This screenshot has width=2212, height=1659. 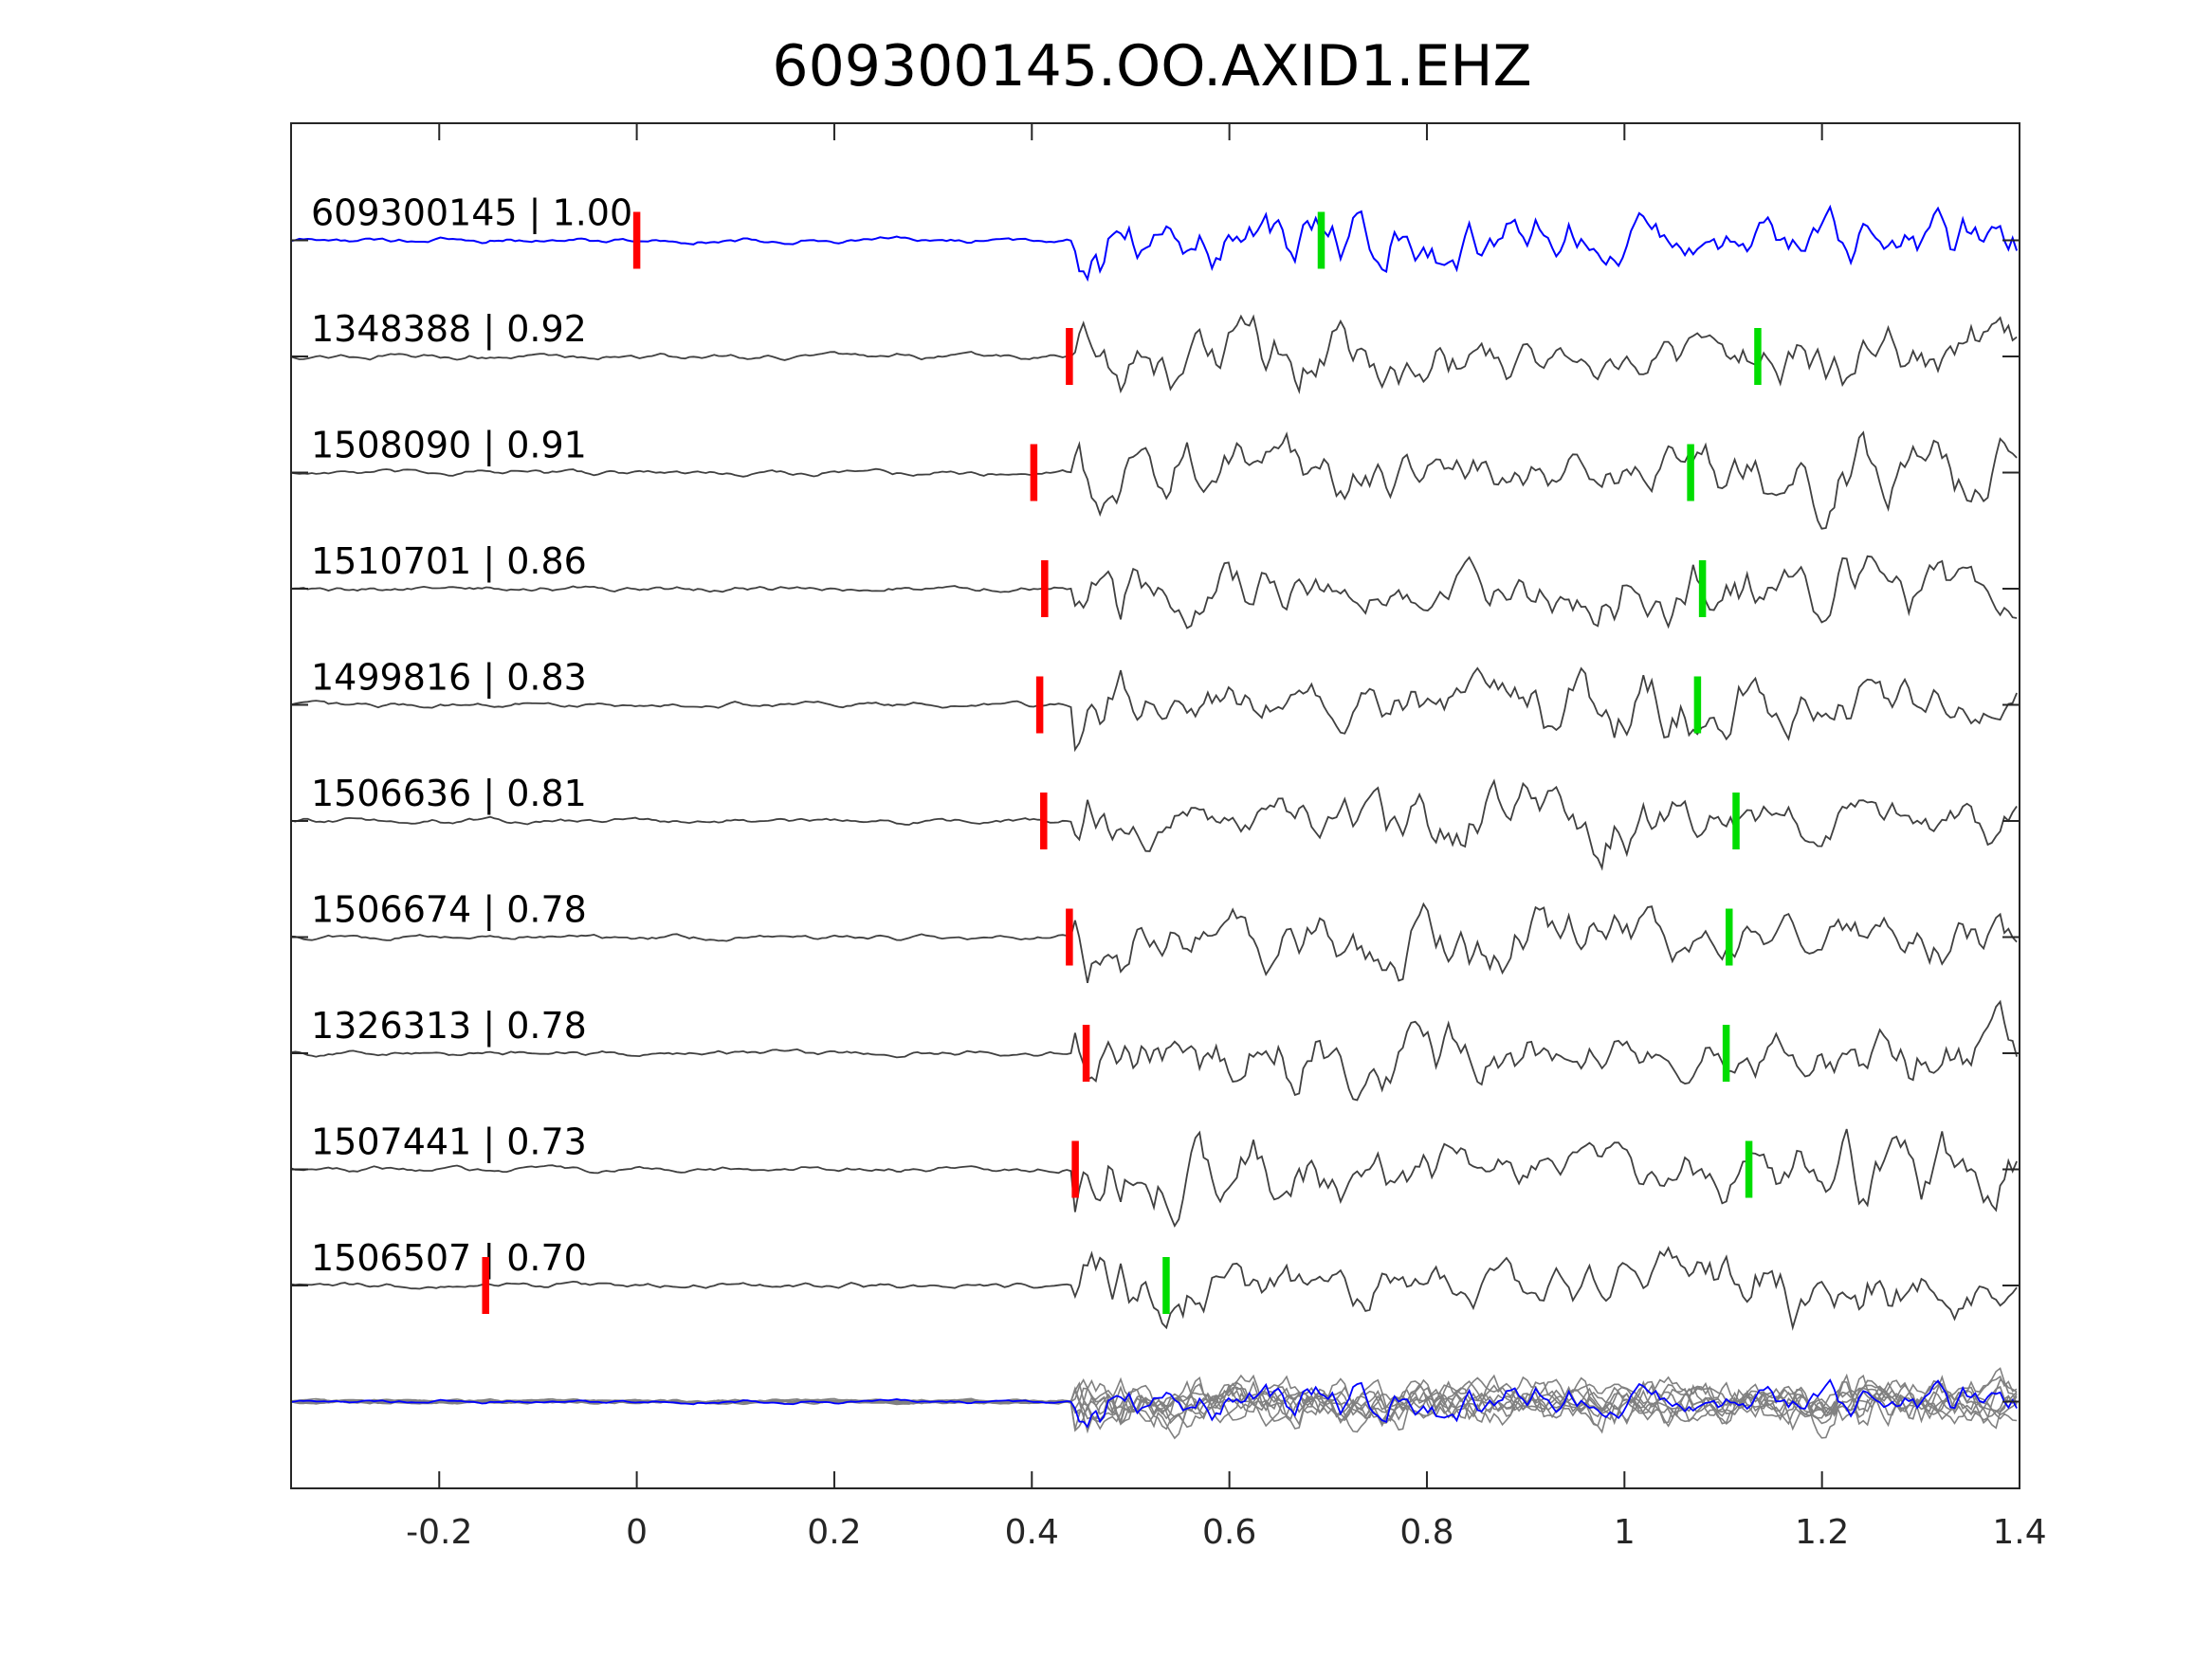 What do you see at coordinates (449, 678) in the screenshot?
I see `trace-label: 1499816 | 0.83` at bounding box center [449, 678].